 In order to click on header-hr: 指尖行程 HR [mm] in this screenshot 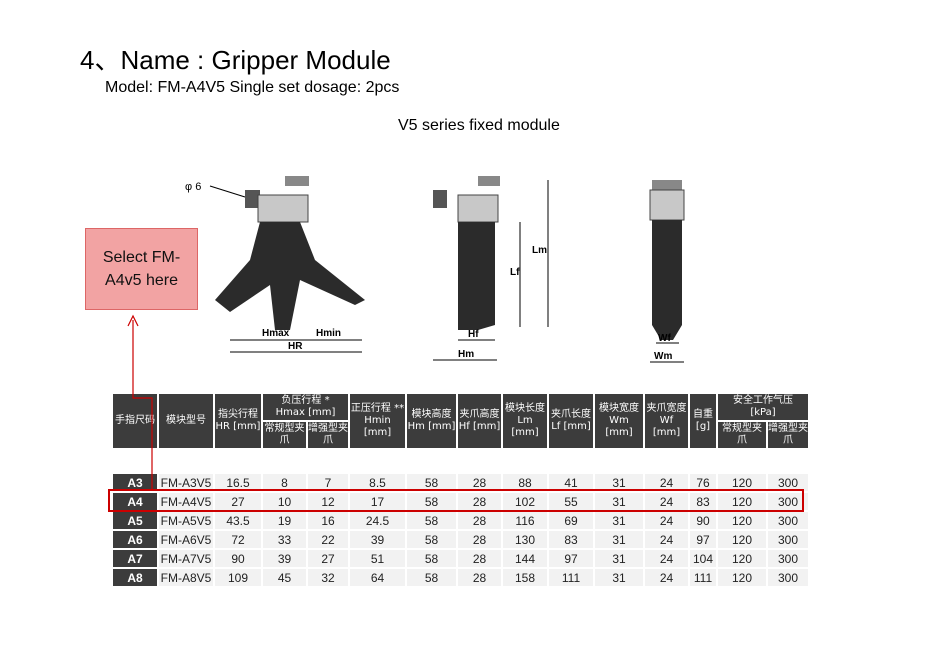, I will do `click(238, 421)`.